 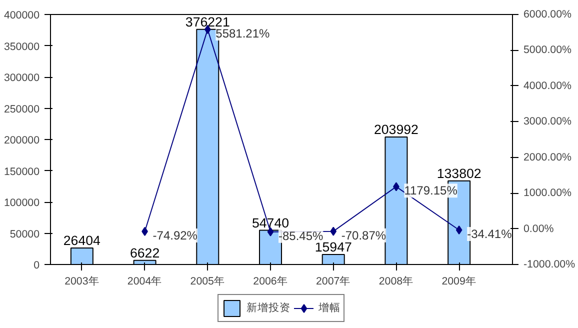 I want to click on data-label: 6622, so click(x=145, y=252).